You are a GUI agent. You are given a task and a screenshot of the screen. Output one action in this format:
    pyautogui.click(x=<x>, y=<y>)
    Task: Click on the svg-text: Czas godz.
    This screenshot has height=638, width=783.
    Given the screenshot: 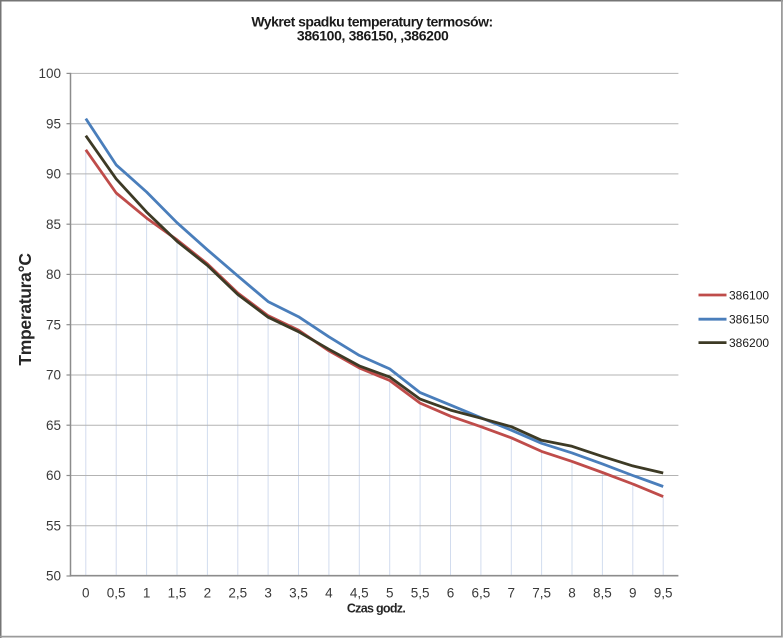 What is the action you would take?
    pyautogui.click(x=376, y=609)
    